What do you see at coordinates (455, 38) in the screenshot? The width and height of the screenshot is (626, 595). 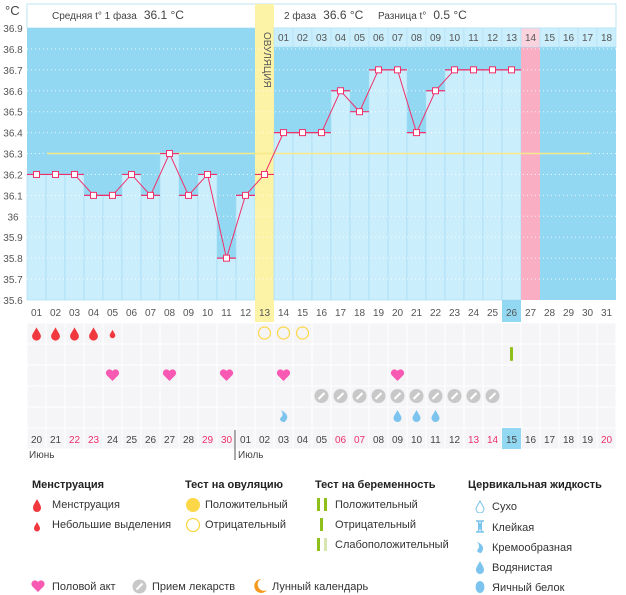 I see `phase2-day-label: 10` at bounding box center [455, 38].